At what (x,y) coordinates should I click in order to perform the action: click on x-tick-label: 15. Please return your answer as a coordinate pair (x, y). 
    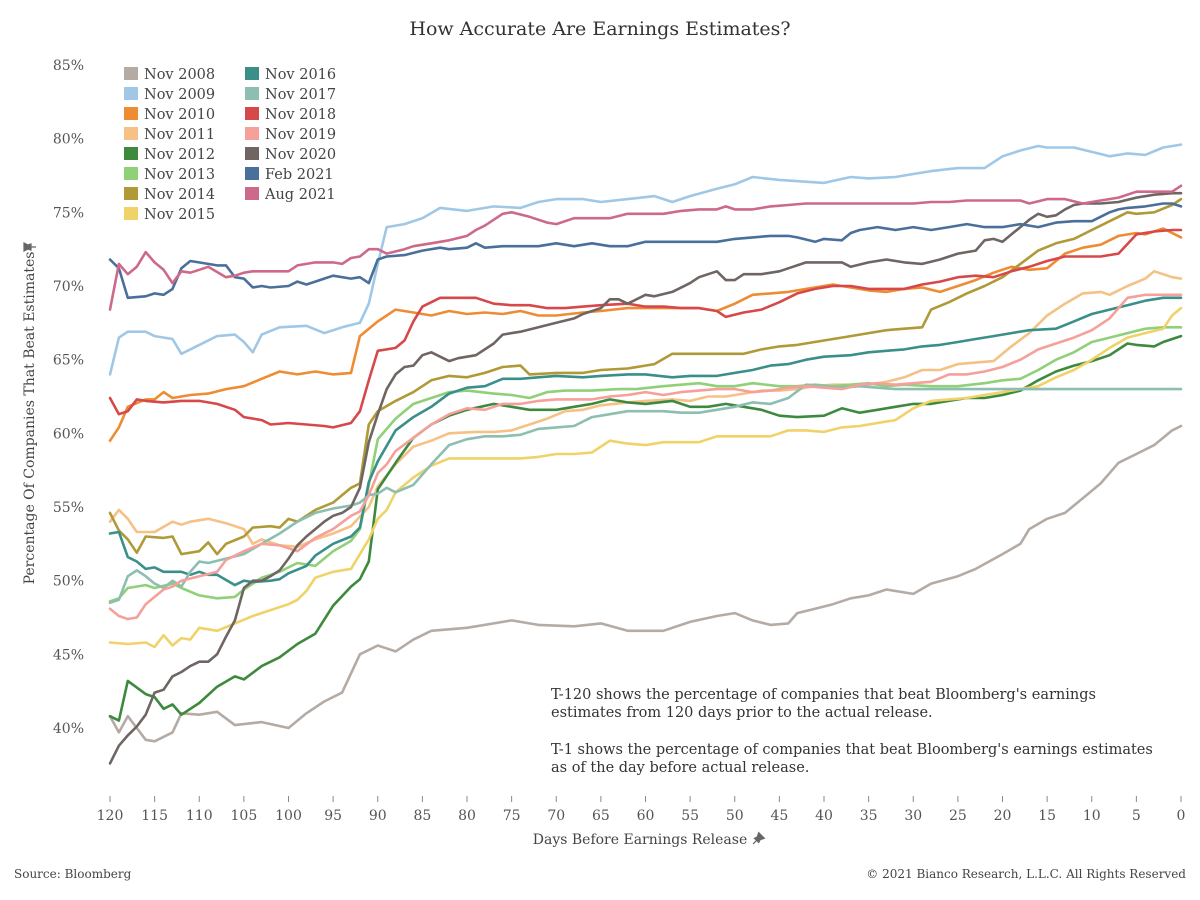
    Looking at the image, I should click on (1047, 816).